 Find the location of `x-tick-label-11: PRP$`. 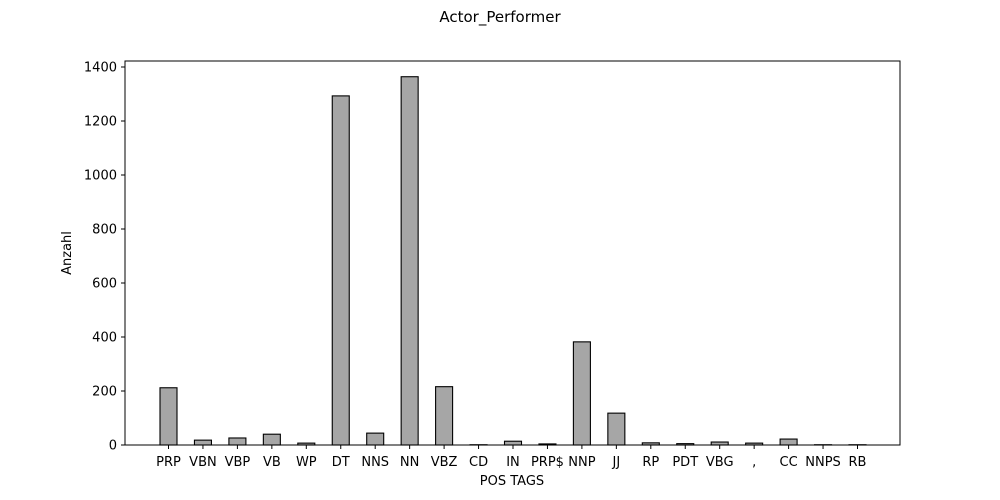

x-tick-label-11: PRP$ is located at coordinates (547, 462).